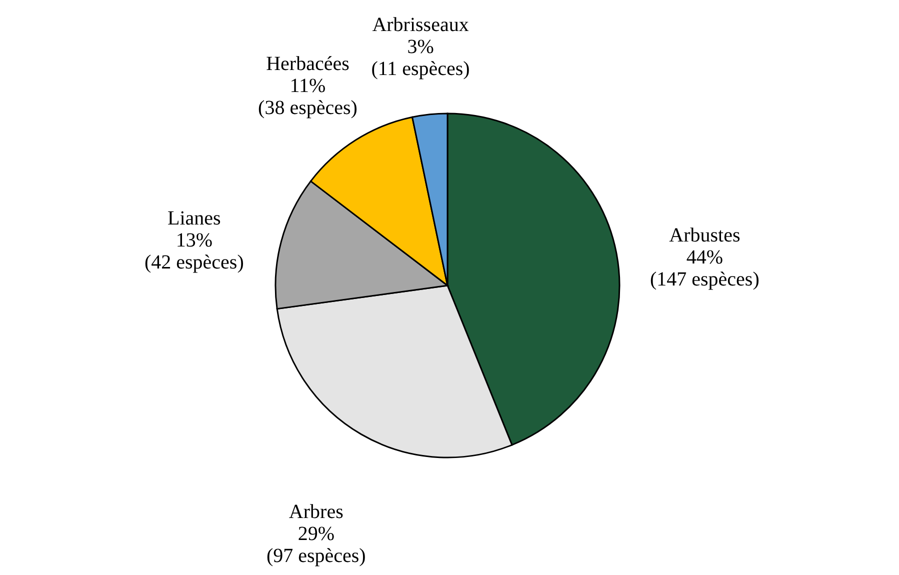 This screenshot has width=899, height=575. What do you see at coordinates (420, 25) in the screenshot?
I see `slice-label: Arbrisseaux` at bounding box center [420, 25].